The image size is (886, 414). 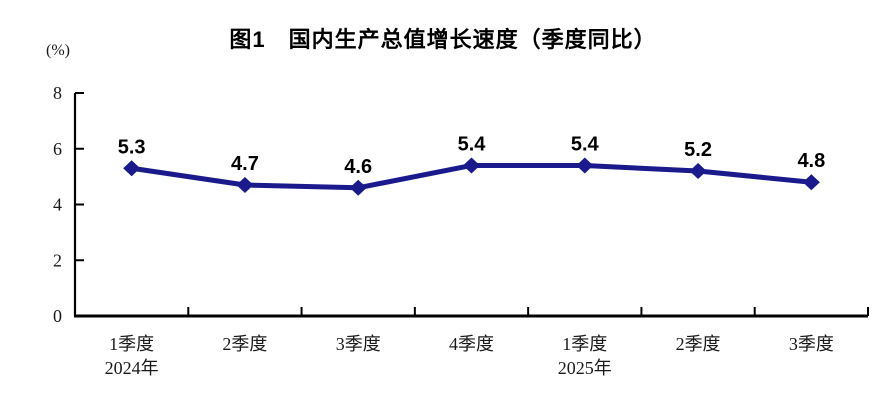 What do you see at coordinates (245, 164) in the screenshot?
I see `data-point-value-label: 4.7` at bounding box center [245, 164].